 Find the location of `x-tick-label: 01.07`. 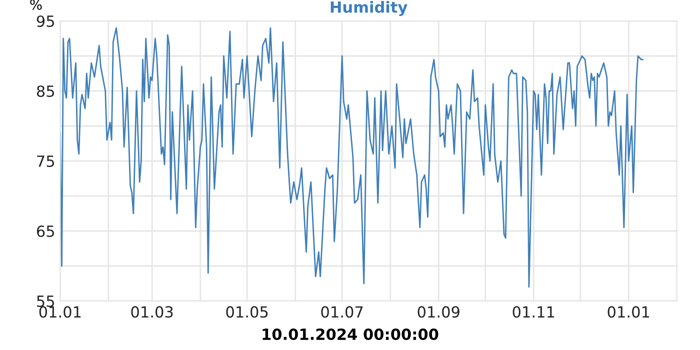

x-tick-label: 01.07 is located at coordinates (342, 312).